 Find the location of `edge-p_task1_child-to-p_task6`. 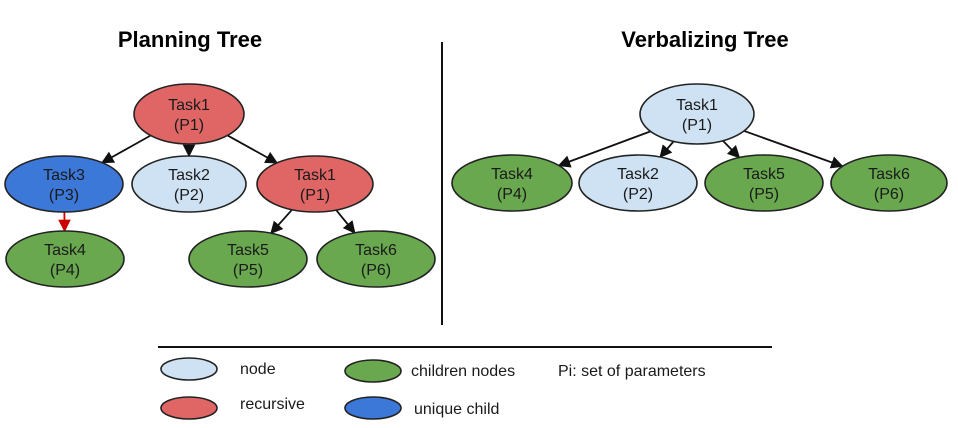

edge-p_task1_child-to-p_task6 is located at coordinates (345, 221).